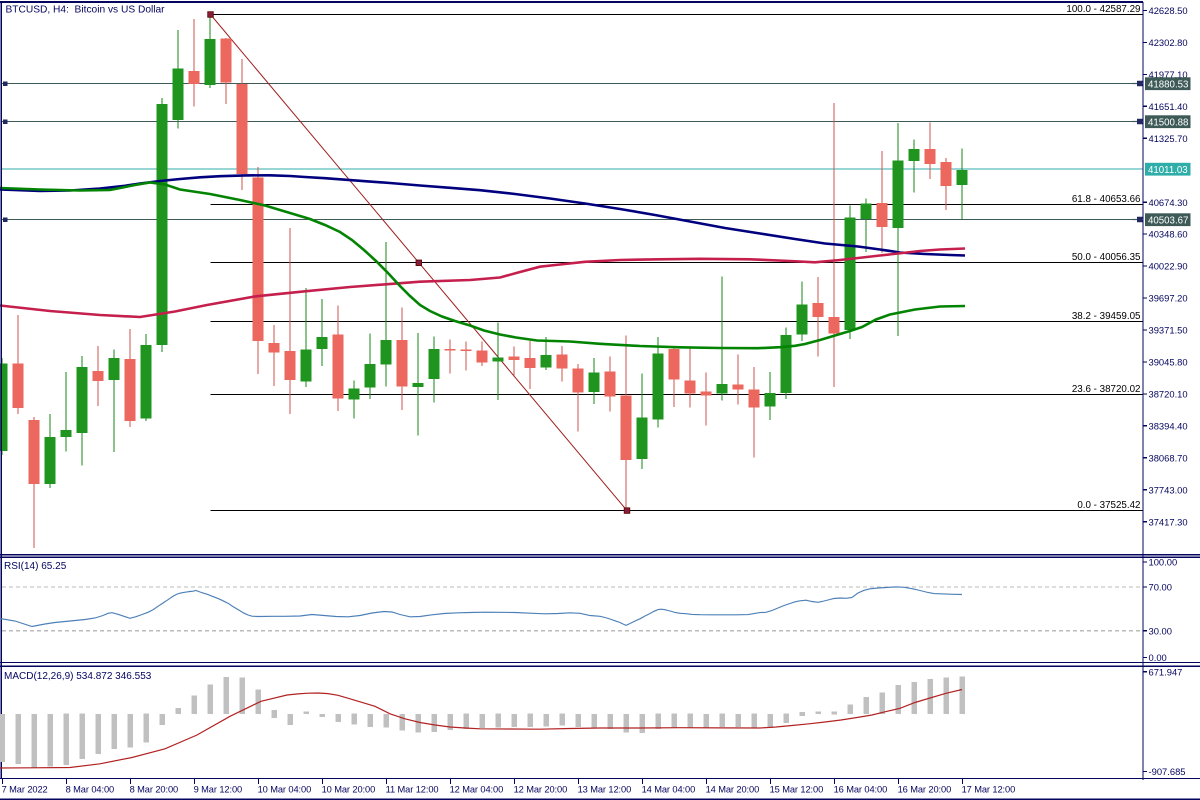 This screenshot has height=800, width=1200. Describe the element at coordinates (78, 676) in the screenshot. I see `svg-text: MACD(12,26,9) 534.872 346.553` at that location.